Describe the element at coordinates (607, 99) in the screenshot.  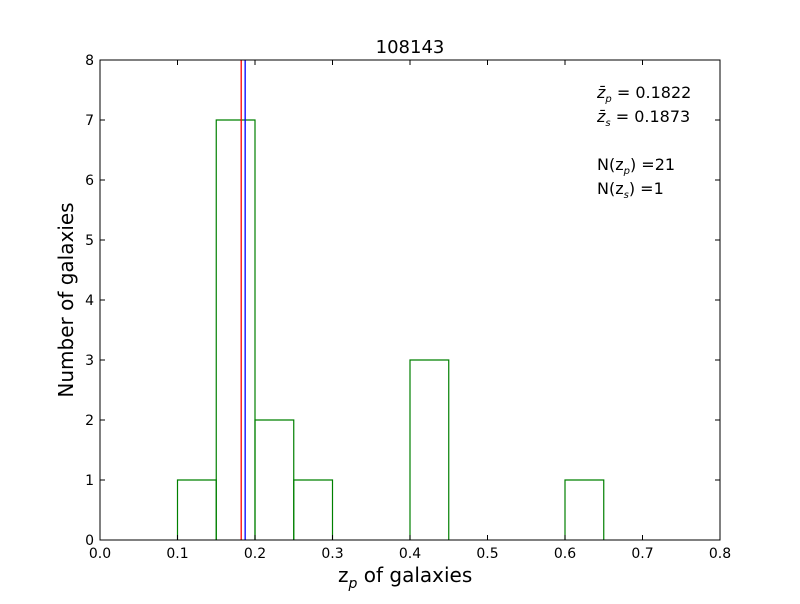
I see `mean-zp-sub: p` at that location.